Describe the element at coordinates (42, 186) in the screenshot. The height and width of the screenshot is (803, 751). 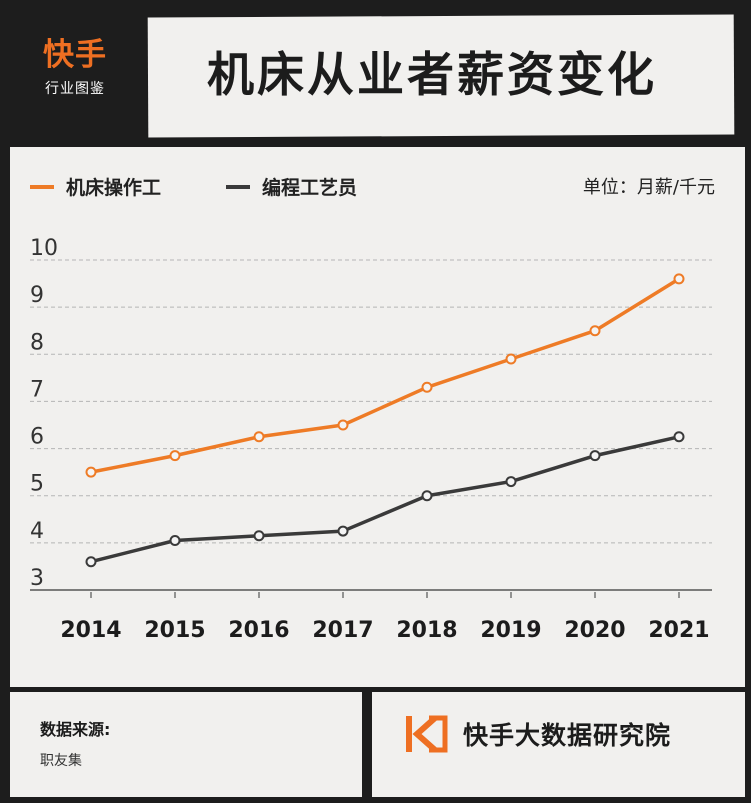
I see `legend-swatch-operator` at that location.